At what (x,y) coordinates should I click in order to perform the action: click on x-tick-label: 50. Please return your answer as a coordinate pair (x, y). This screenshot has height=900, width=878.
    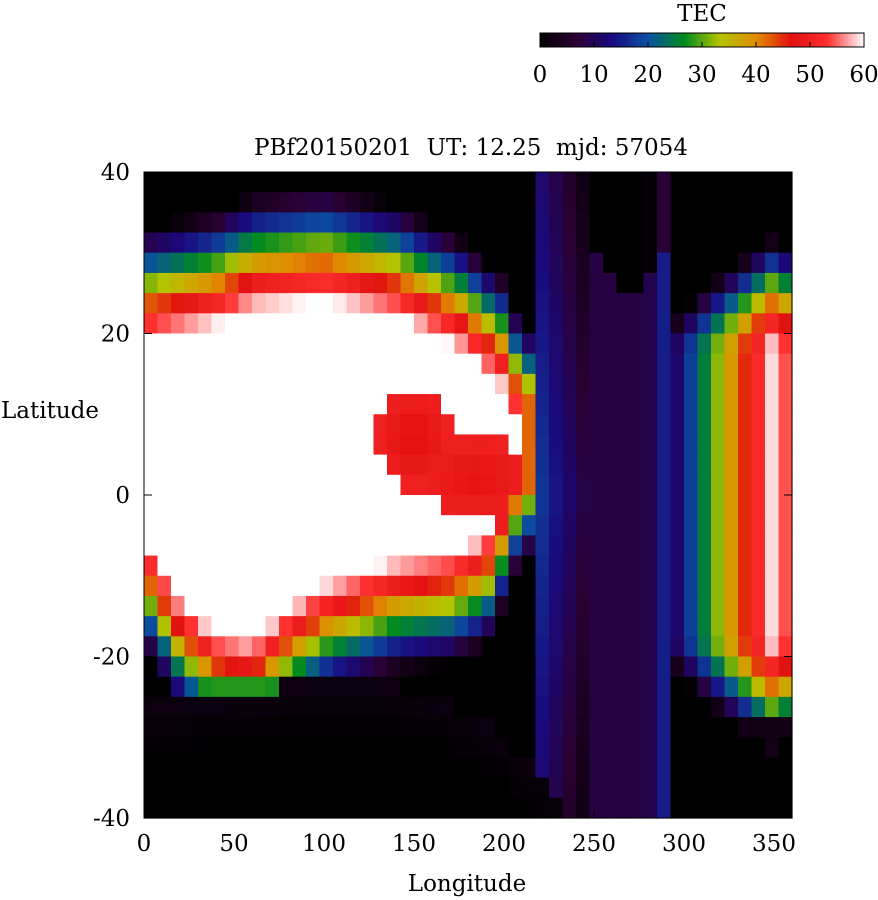
    Looking at the image, I should click on (233, 844).